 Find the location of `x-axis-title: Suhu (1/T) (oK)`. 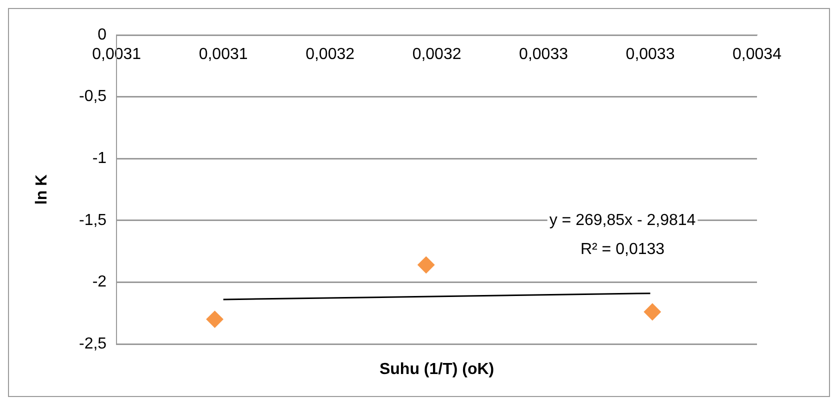

x-axis-title: Suhu (1/T) (oK) is located at coordinates (436, 369).